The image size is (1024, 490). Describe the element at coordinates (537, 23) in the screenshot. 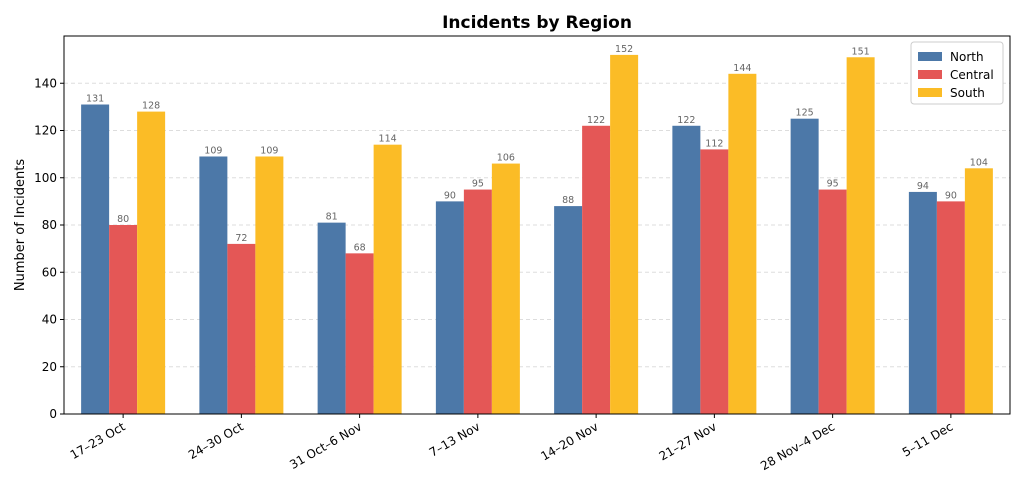

I see `chart-title: Incidents by Region` at that location.